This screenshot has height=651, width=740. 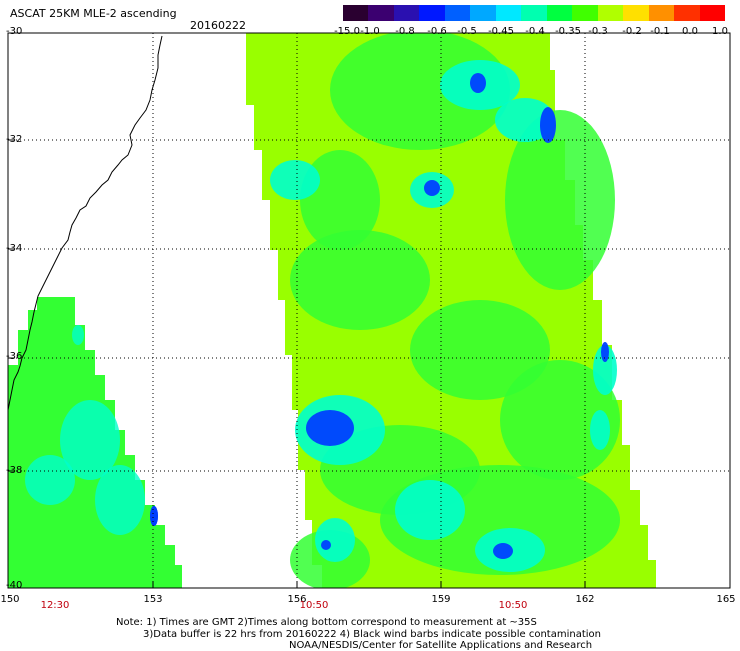 What do you see at coordinates (660, 31) in the screenshot?
I see `color-scale-label: -0.1` at bounding box center [660, 31].